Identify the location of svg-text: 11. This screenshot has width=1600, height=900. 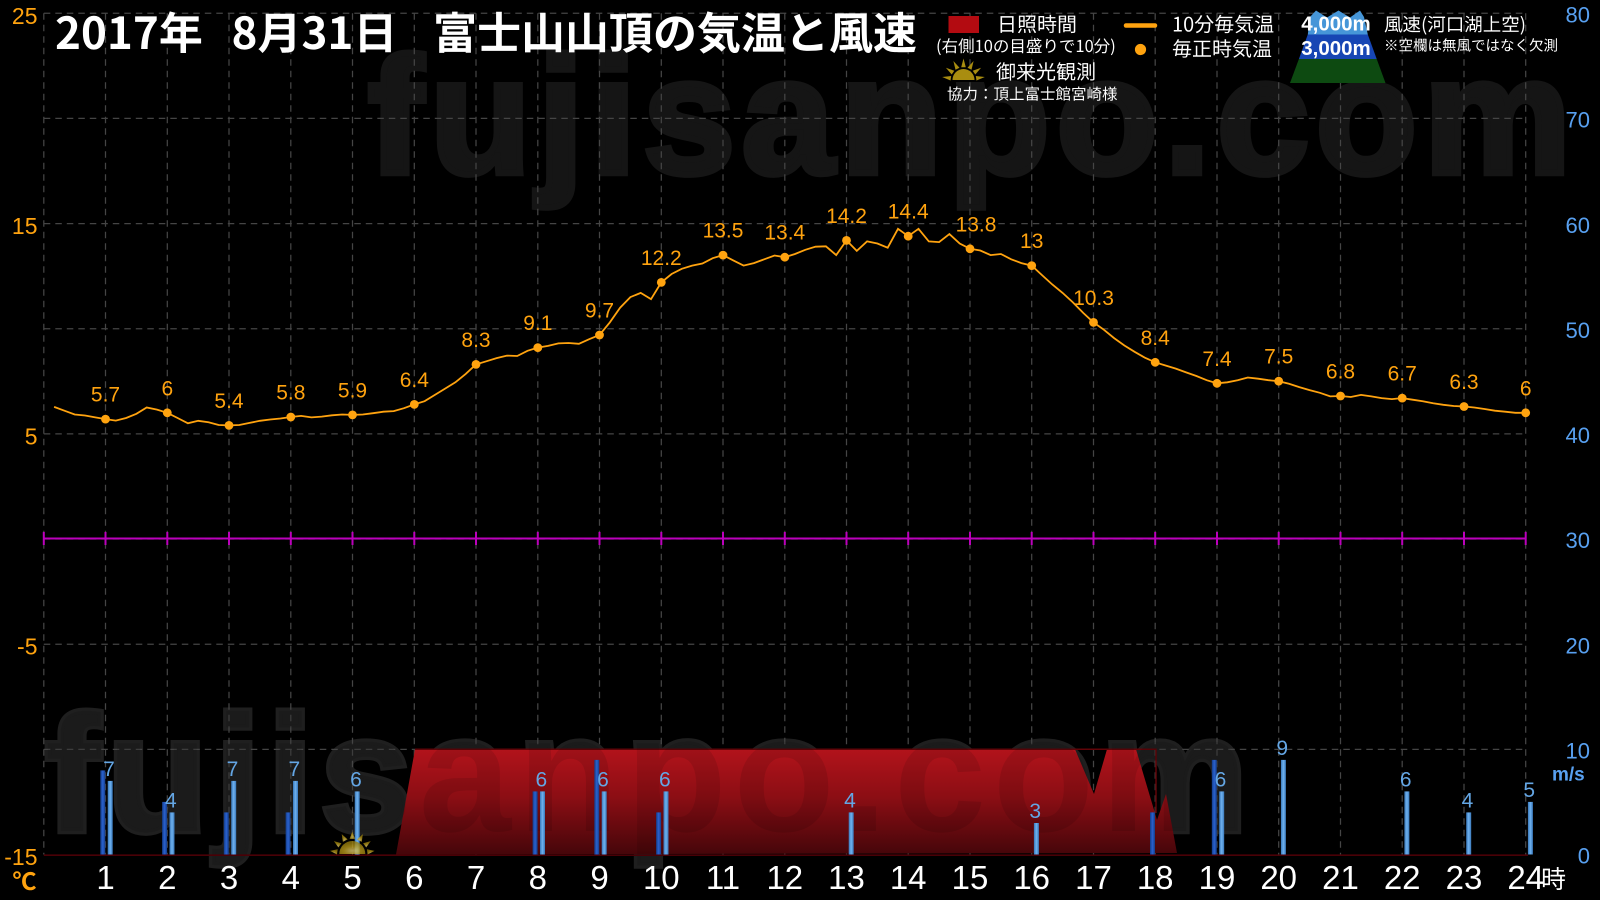
(723, 877).